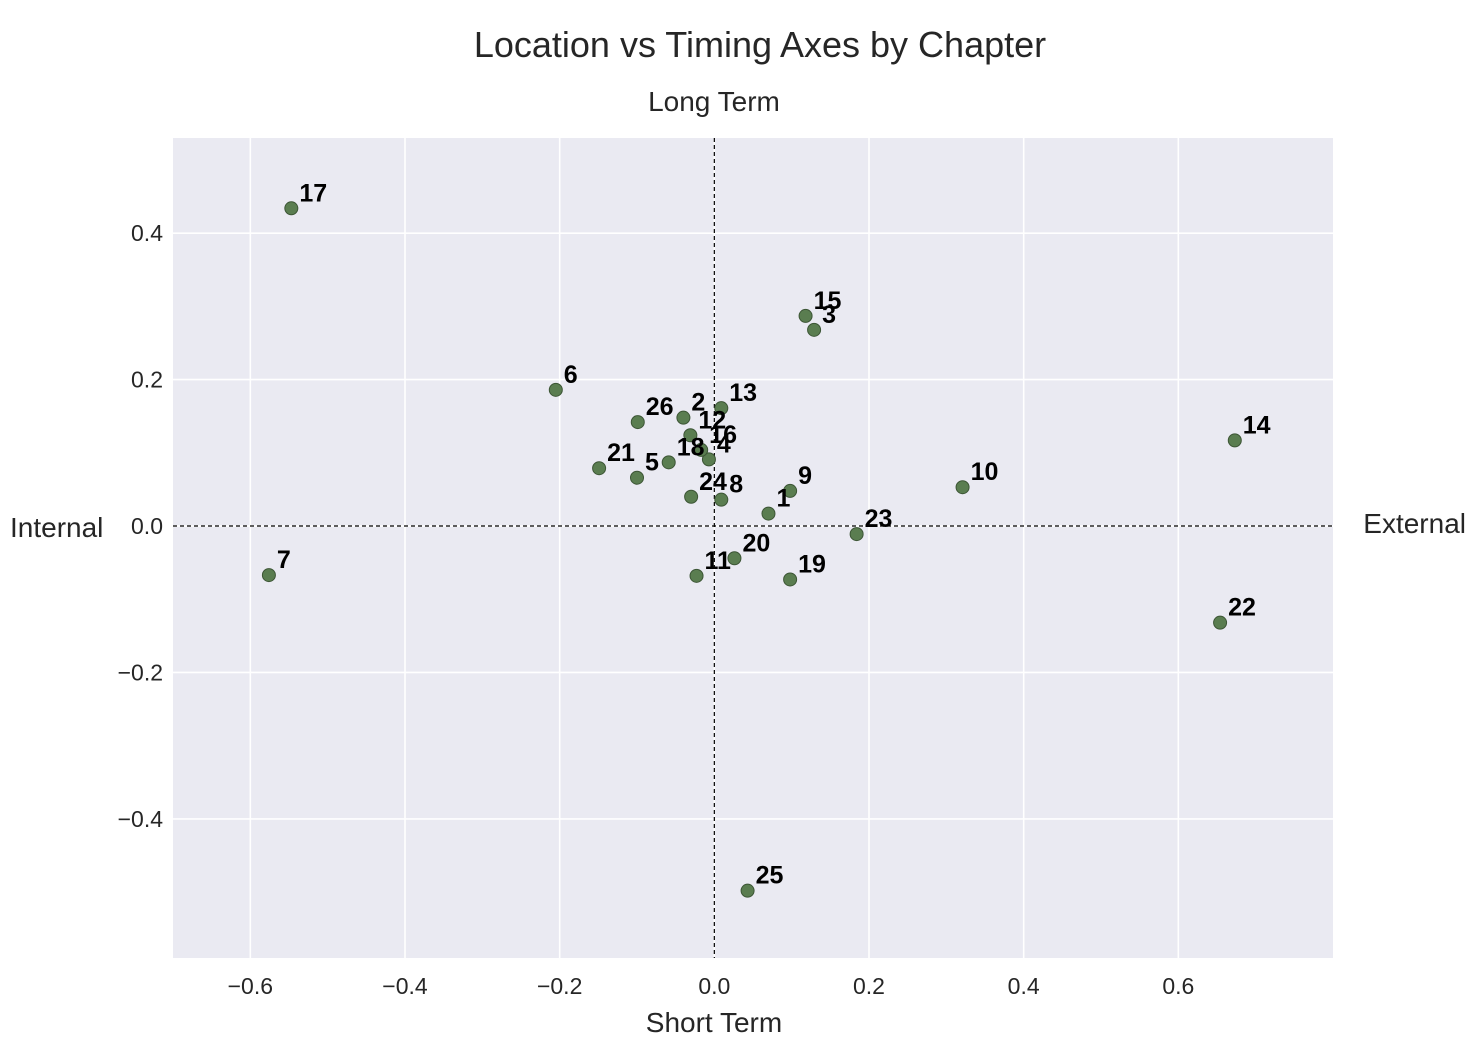 The height and width of the screenshot is (1058, 1478). Describe the element at coordinates (724, 444) in the screenshot. I see `point-label: 4` at that location.